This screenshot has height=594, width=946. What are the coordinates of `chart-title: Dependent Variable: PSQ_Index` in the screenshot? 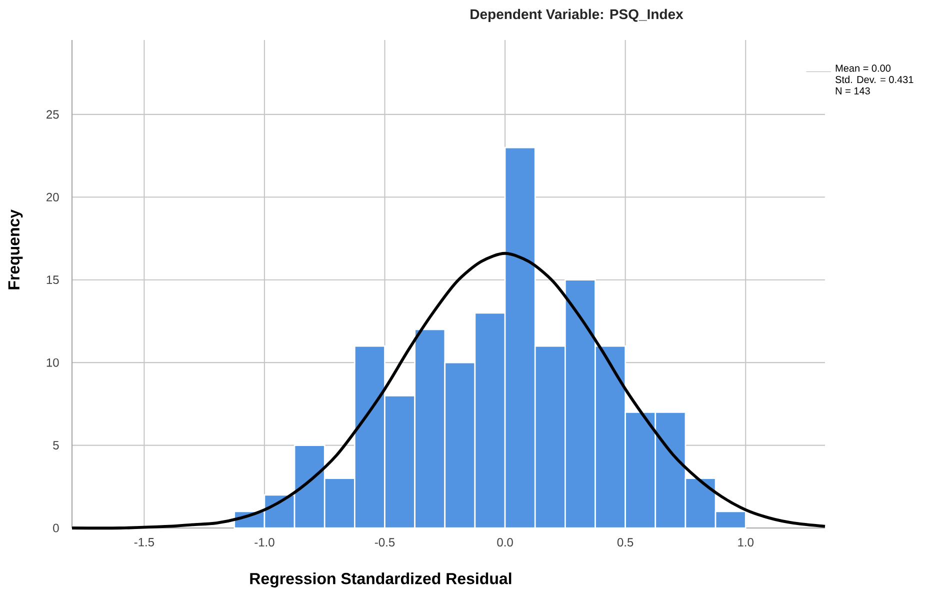 It's located at (577, 15).